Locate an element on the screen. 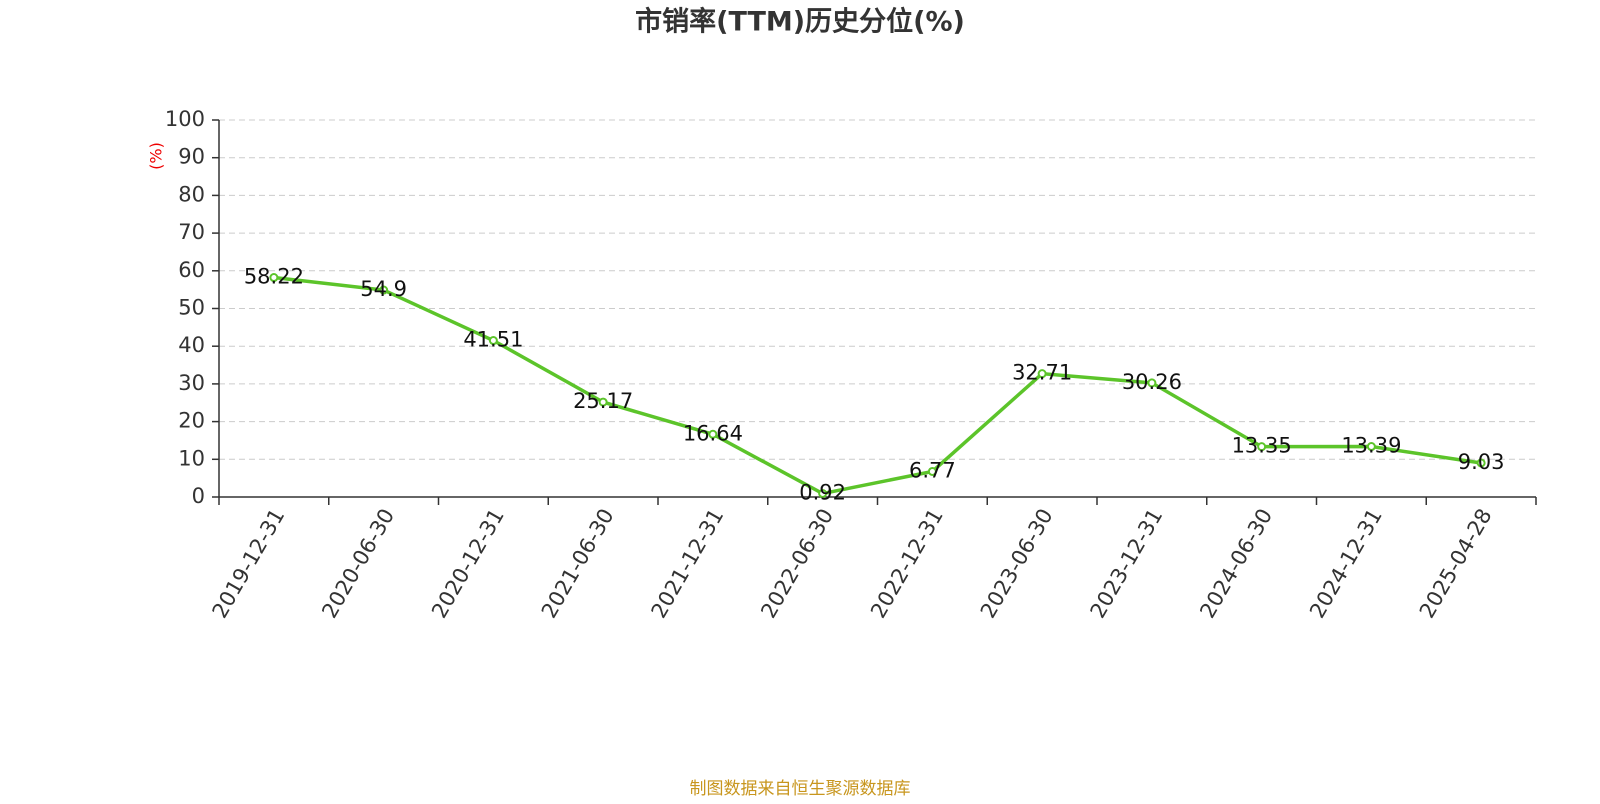  data-label: 13.35 is located at coordinates (1262, 446).